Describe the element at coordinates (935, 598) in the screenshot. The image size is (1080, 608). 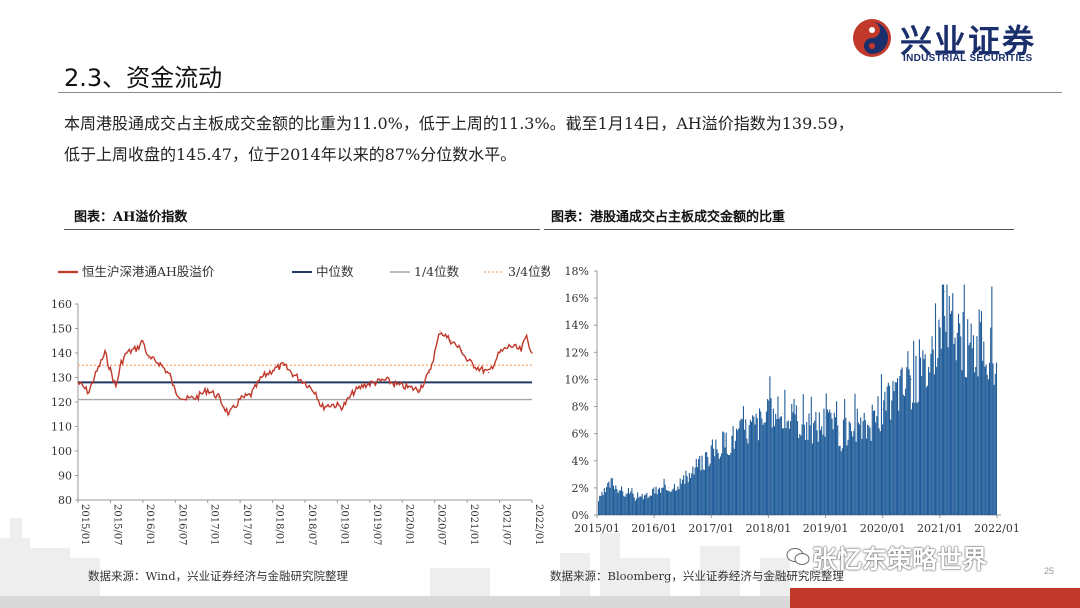
I see `footer-accent-bar` at that location.